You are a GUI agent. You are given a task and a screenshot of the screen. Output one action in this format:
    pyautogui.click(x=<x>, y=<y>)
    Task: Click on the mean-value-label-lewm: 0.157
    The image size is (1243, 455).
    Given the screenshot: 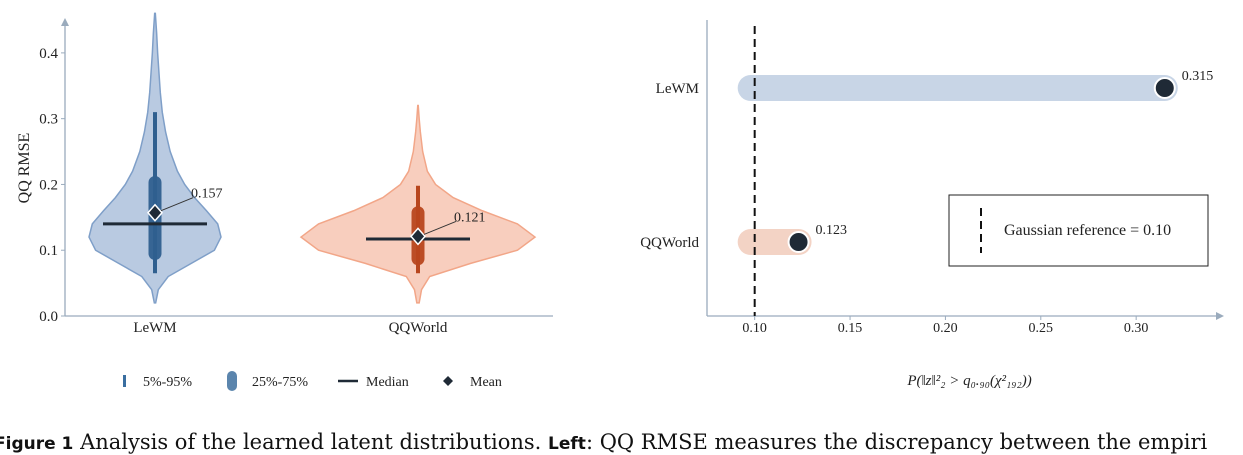 What is the action you would take?
    pyautogui.click(x=207, y=194)
    